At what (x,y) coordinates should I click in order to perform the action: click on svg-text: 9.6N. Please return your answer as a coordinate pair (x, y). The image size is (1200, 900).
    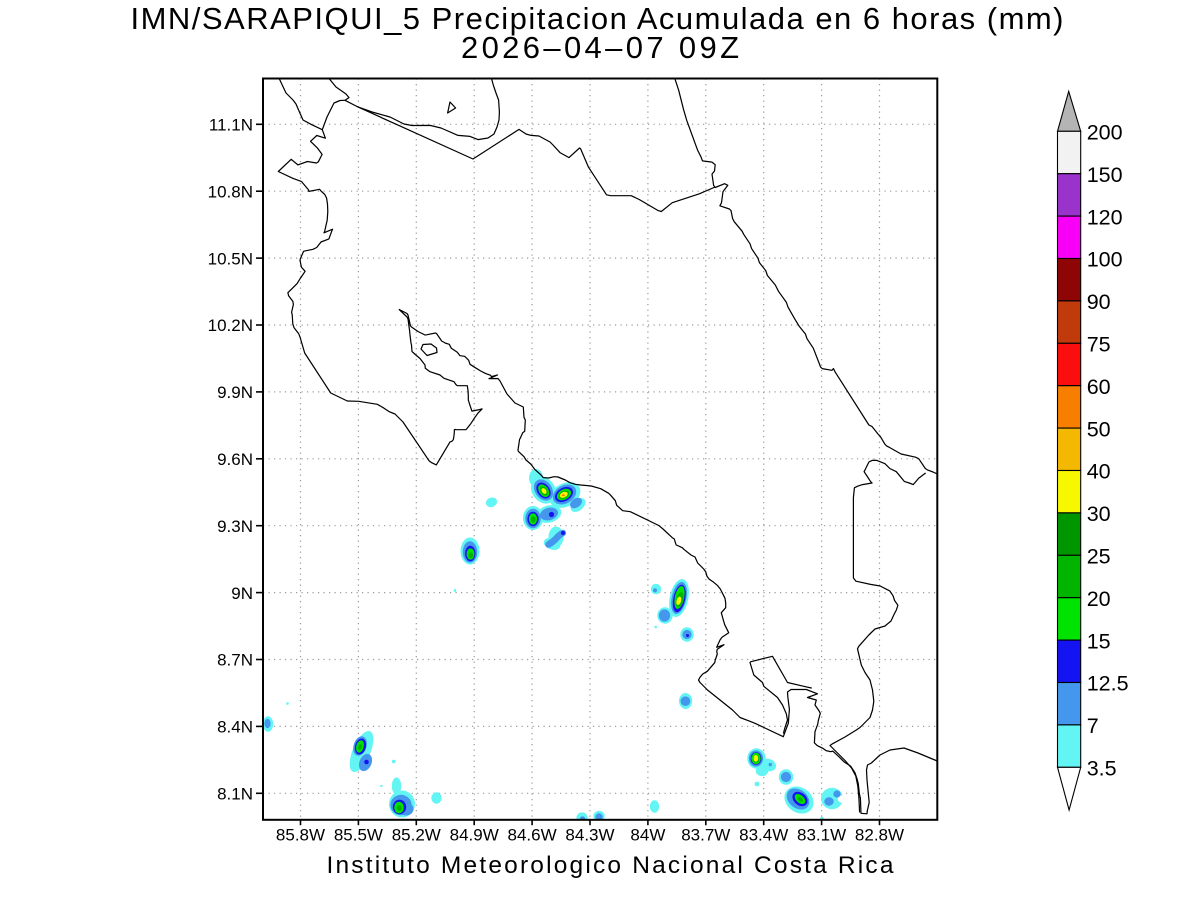
    Looking at the image, I should click on (235, 459).